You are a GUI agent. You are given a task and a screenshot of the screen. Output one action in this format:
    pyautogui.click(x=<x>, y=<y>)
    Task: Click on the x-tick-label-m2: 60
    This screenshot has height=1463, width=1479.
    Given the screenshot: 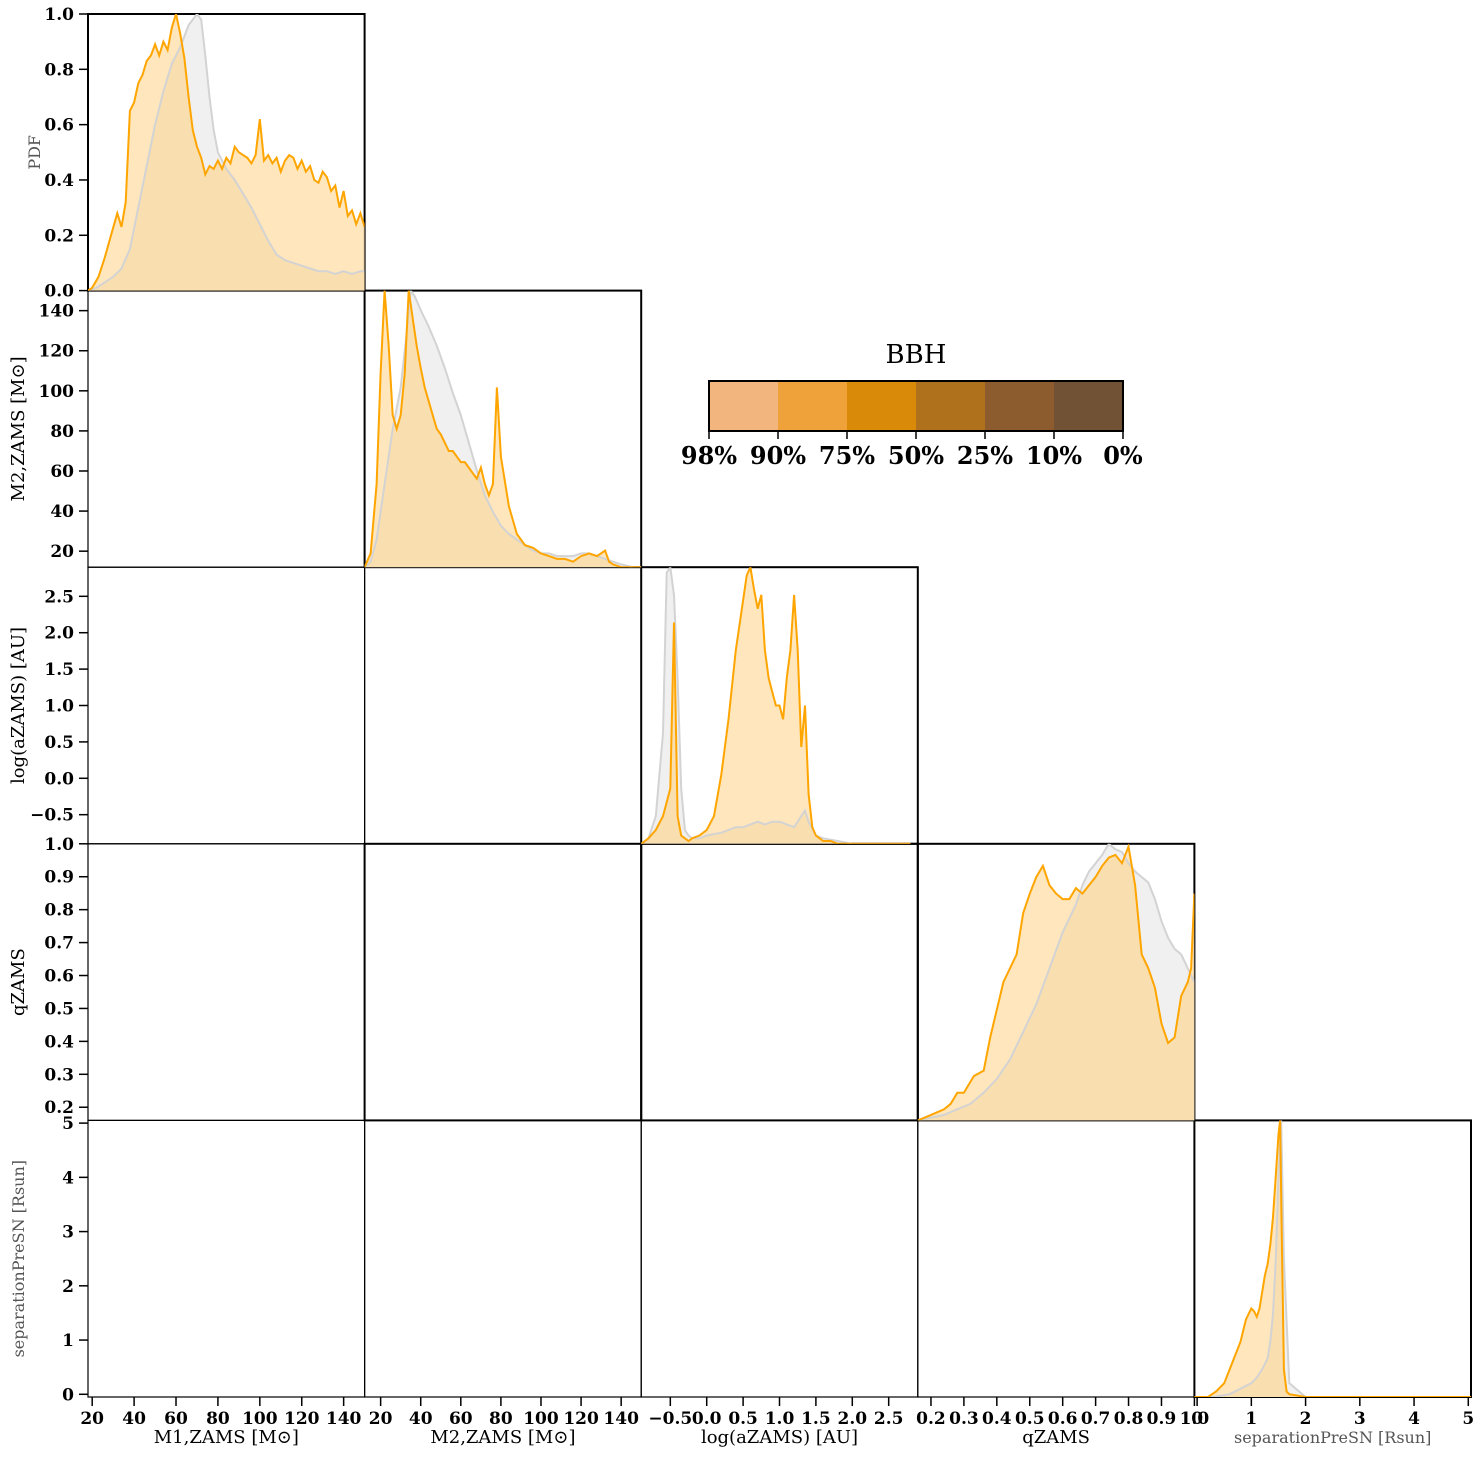 What is the action you would take?
    pyautogui.click(x=461, y=1419)
    